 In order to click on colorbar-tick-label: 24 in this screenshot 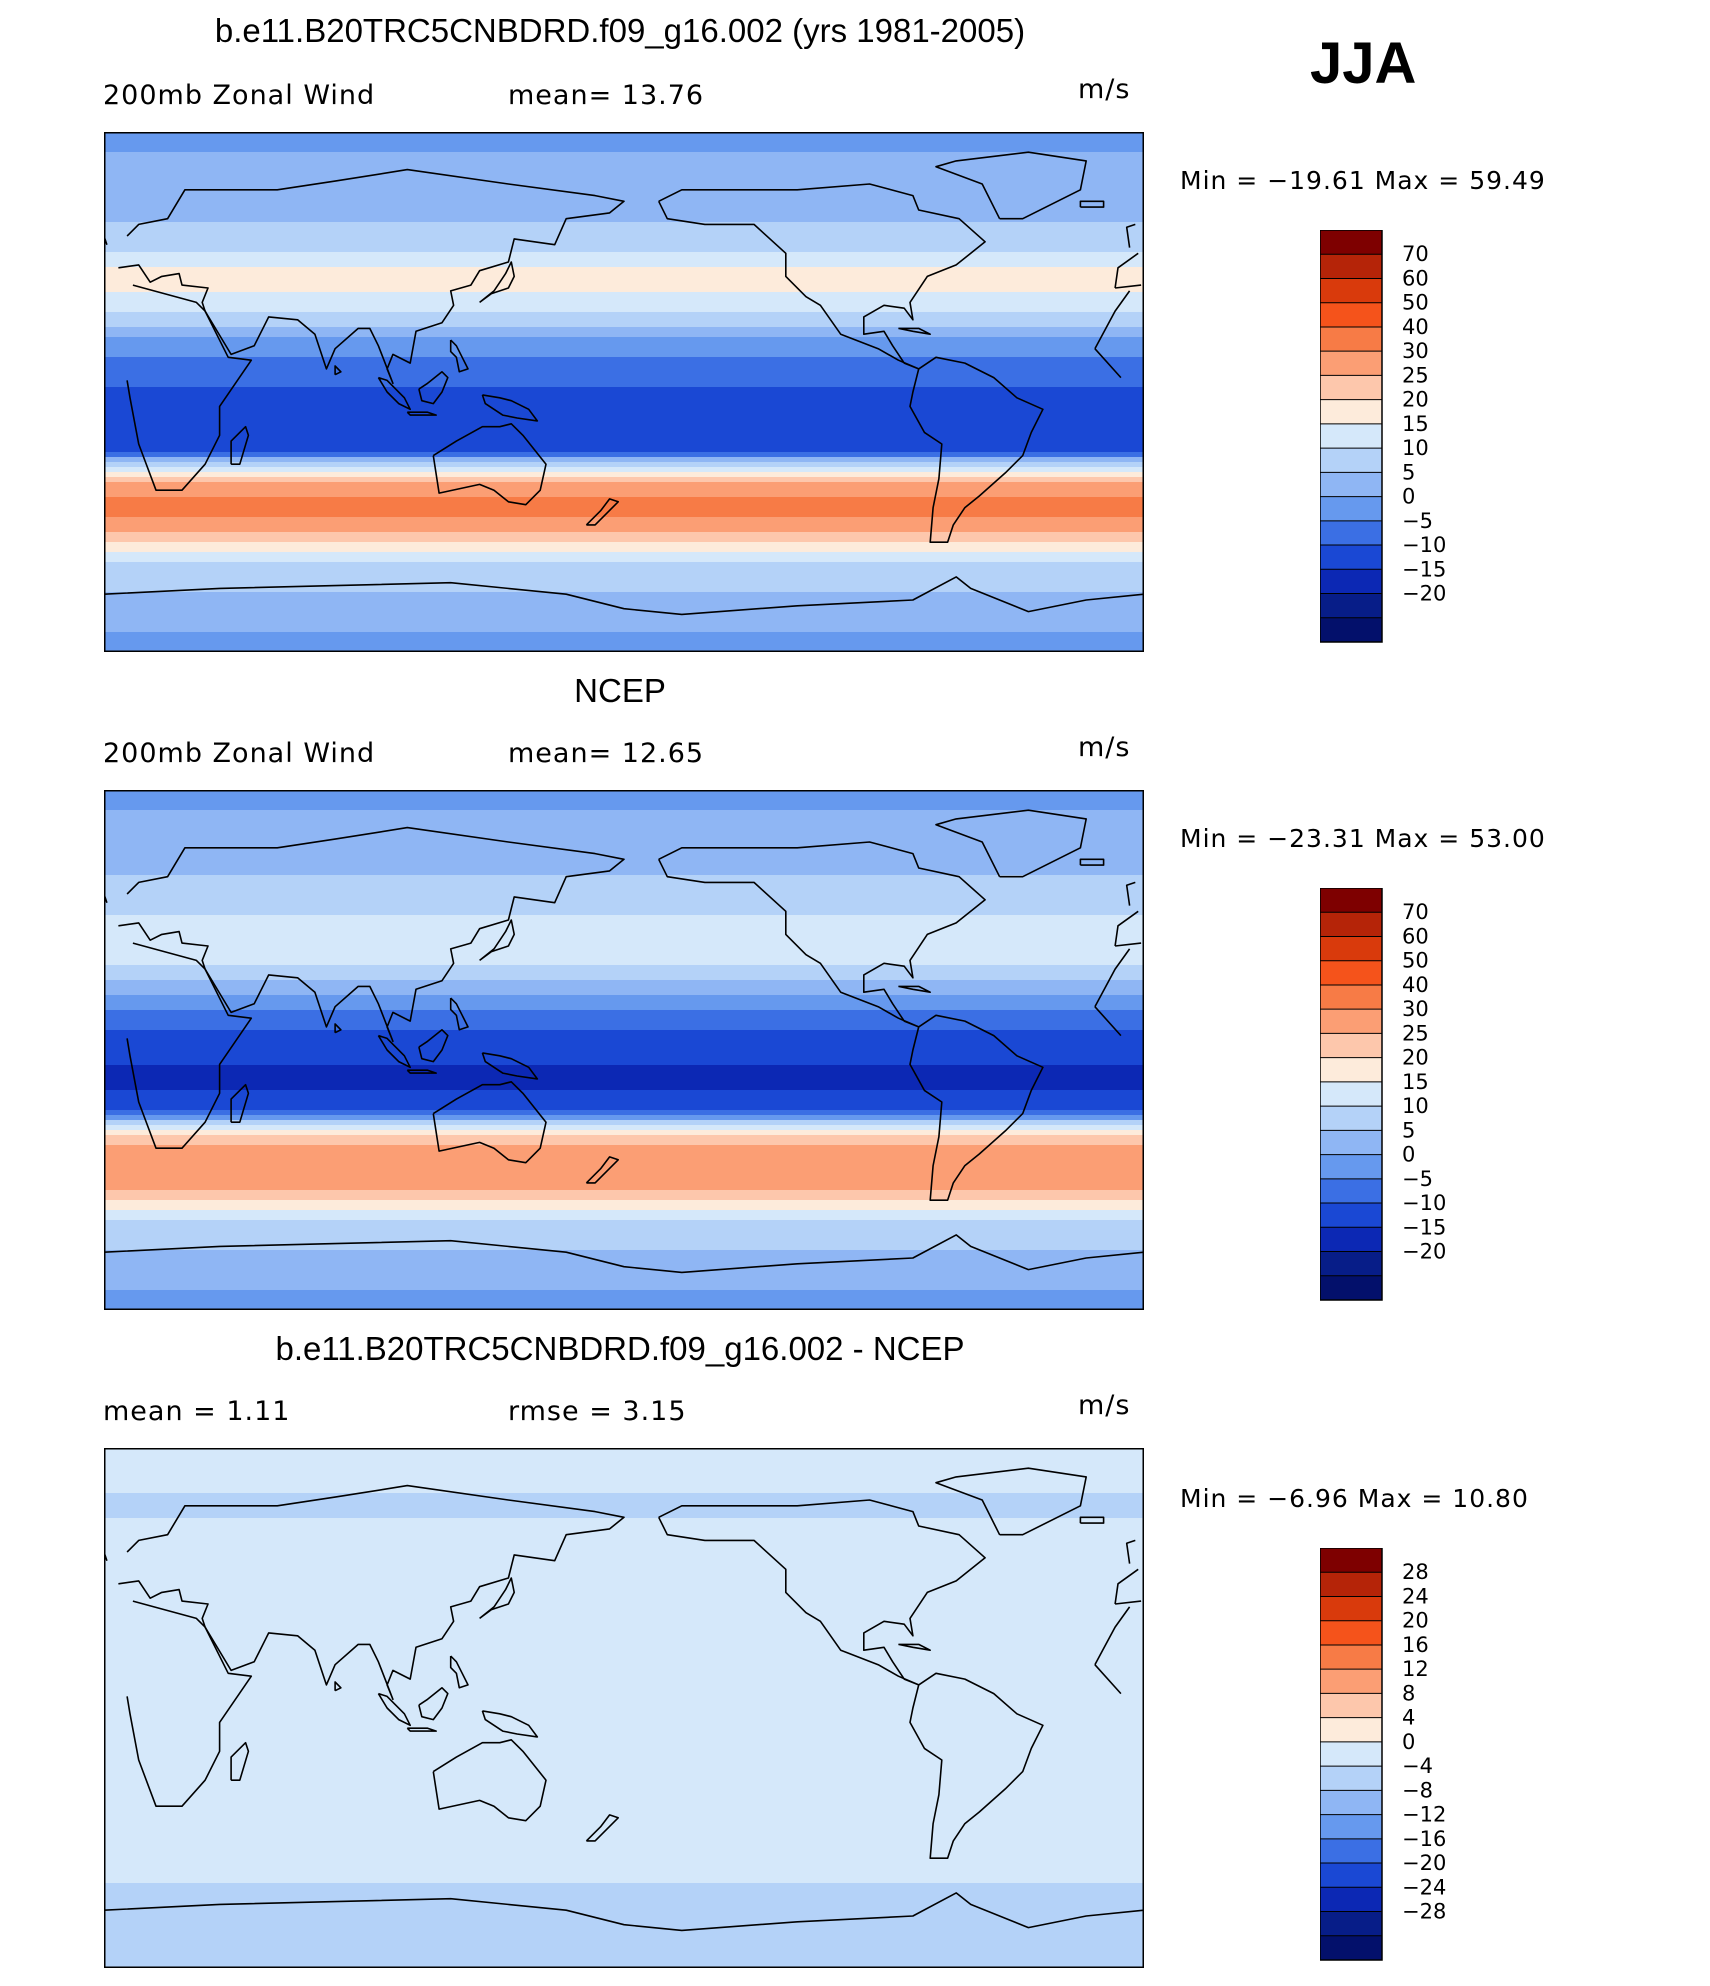, I will do `click(1415, 1596)`.